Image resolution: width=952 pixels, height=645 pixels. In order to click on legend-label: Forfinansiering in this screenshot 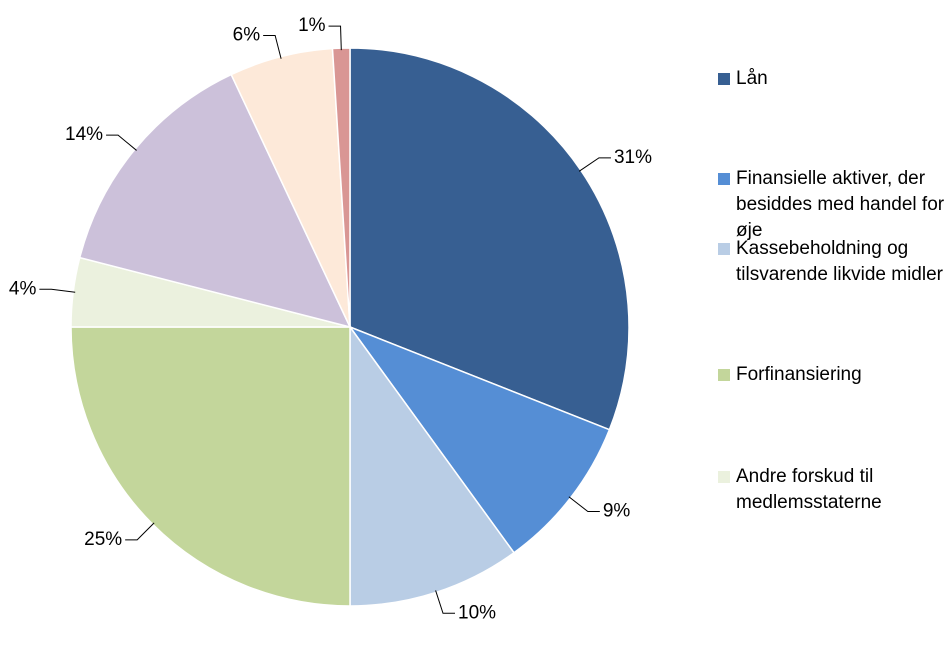, I will do `click(799, 374)`.